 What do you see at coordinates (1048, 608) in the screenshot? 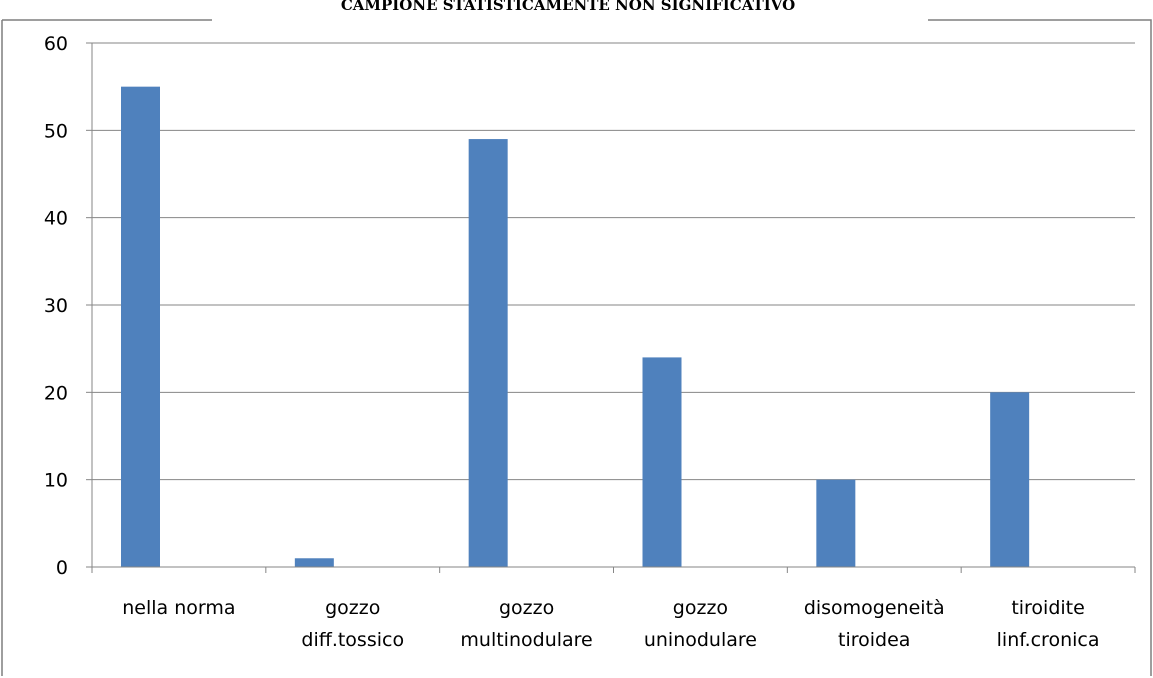
I see `x-category-label-line: tiroidite` at bounding box center [1048, 608].